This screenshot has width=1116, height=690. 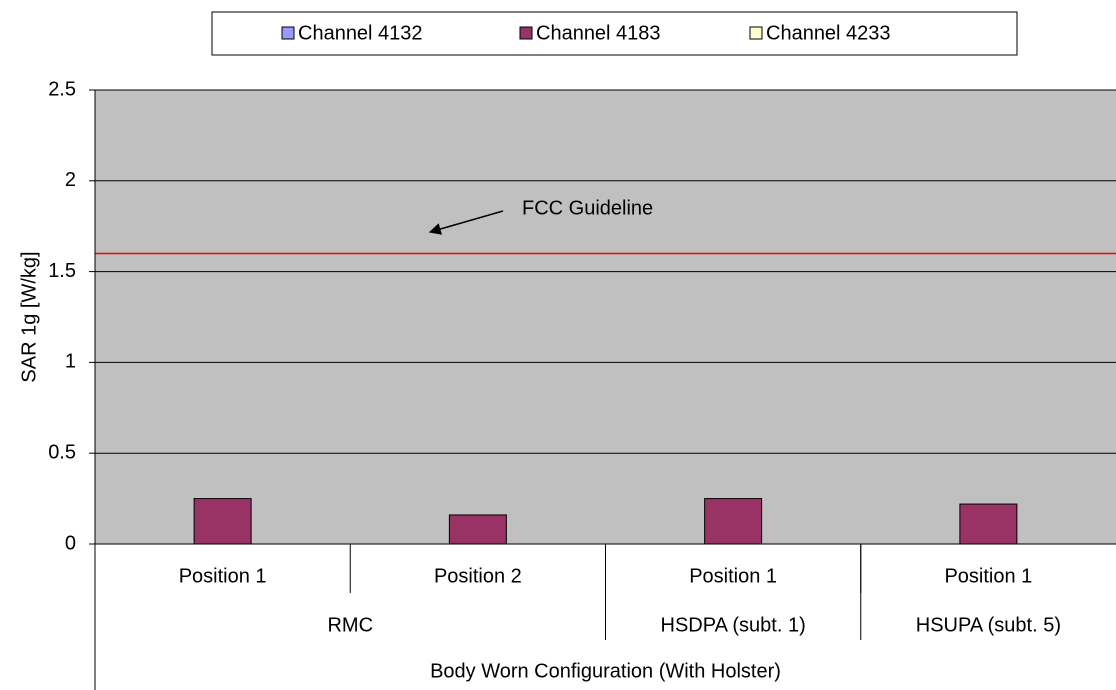 What do you see at coordinates (350, 625) in the screenshot?
I see `group-label: RMC` at bounding box center [350, 625].